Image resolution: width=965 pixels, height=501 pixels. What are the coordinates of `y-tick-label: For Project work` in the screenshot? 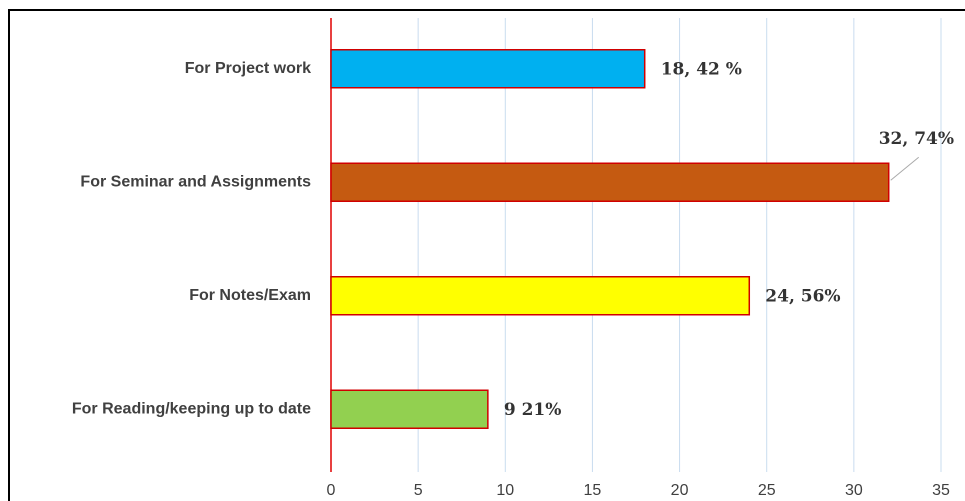 It's located at (248, 68).